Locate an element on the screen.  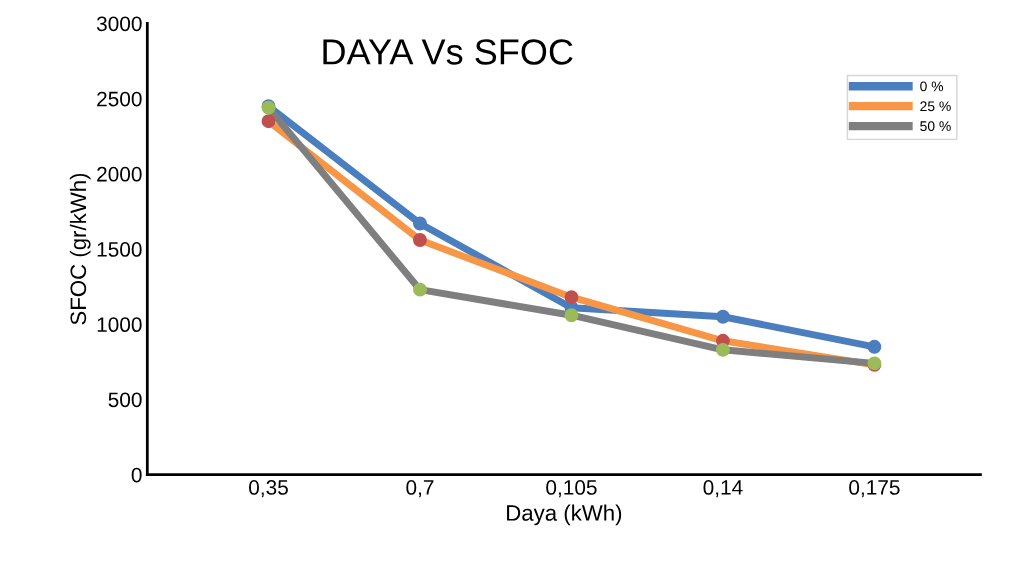
y-tick-label: 0 is located at coordinates (136, 475).